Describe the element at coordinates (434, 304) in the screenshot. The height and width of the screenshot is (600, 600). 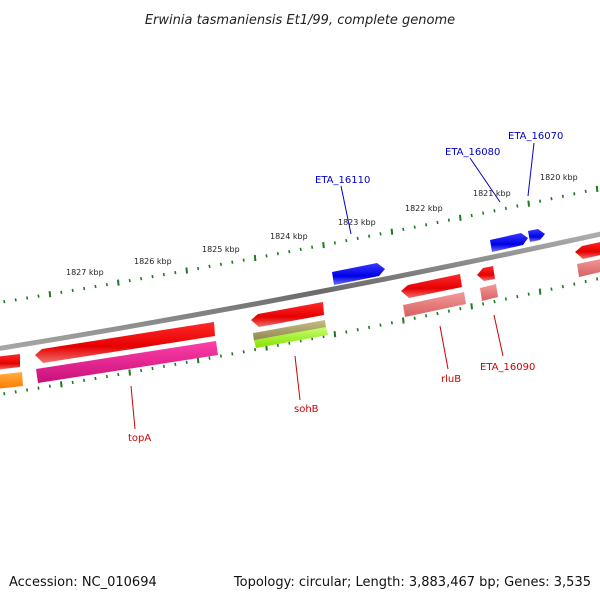
I see `cog-block-rlub` at that location.